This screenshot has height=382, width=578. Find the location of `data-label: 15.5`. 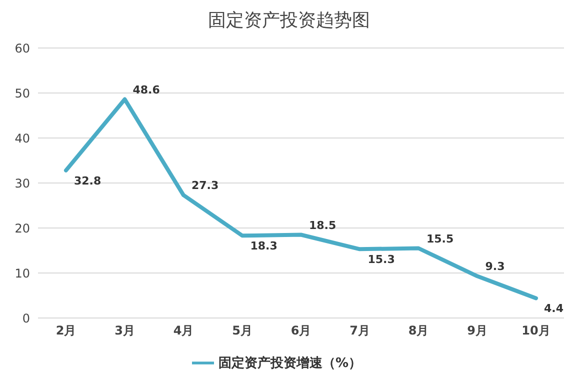

data-label: 15.5 is located at coordinates (440, 239).